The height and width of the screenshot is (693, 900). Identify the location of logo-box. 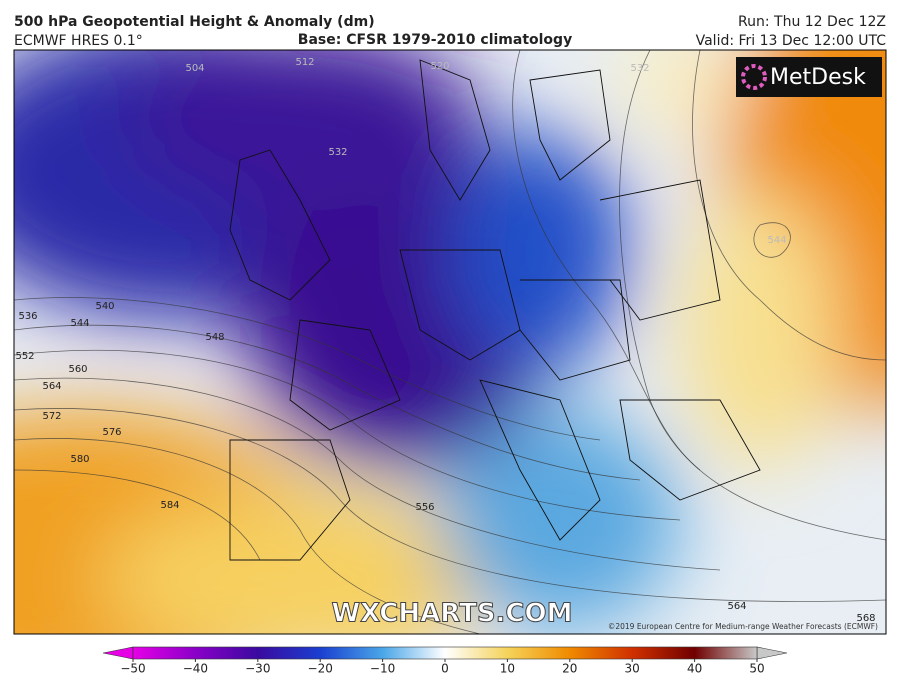
(809, 77).